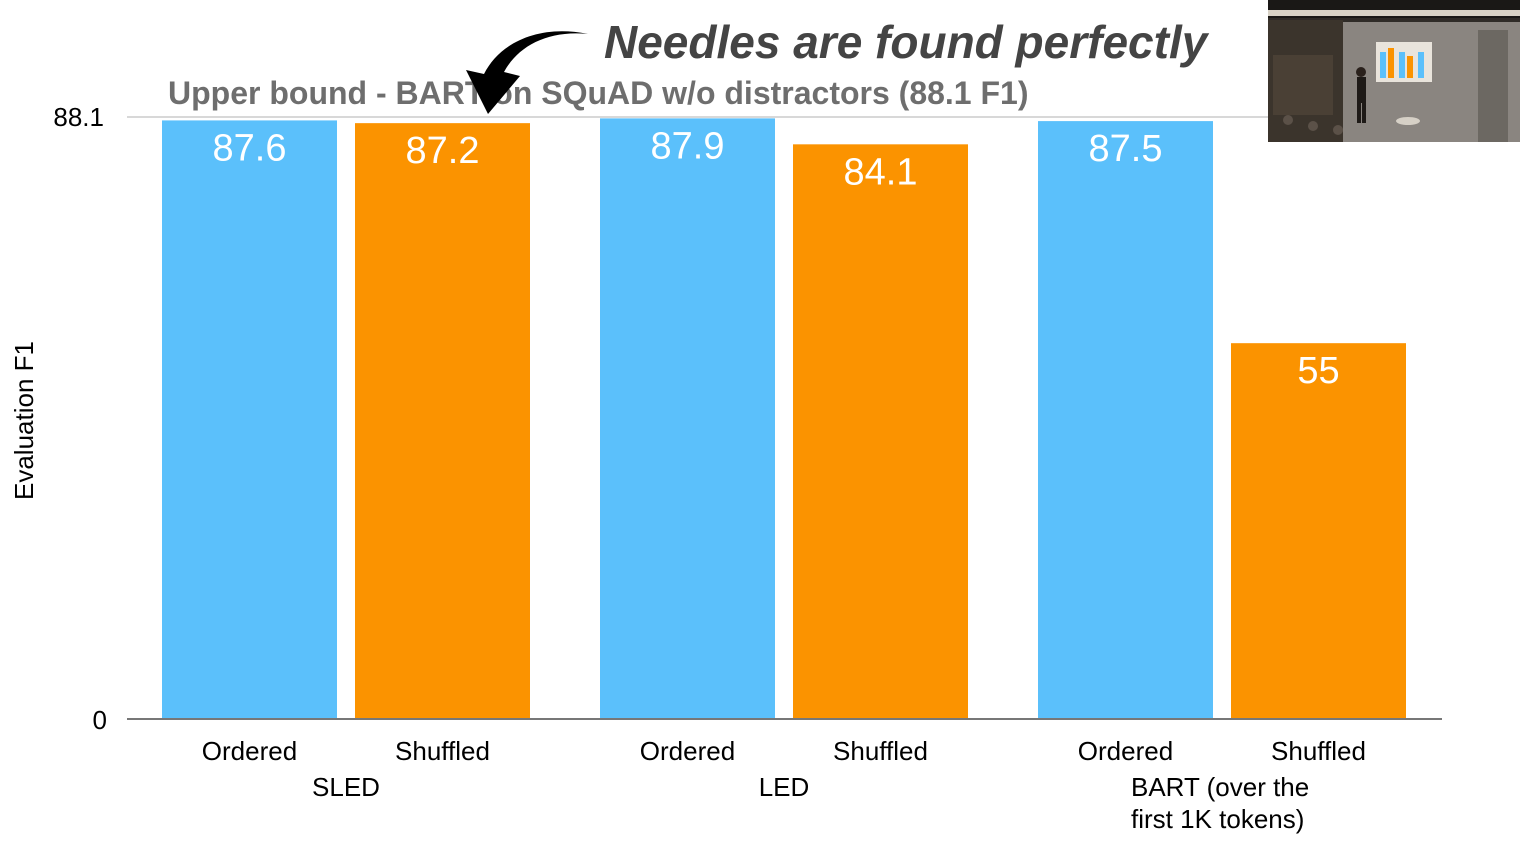  I want to click on bar-sled-shuffled, so click(442, 421).